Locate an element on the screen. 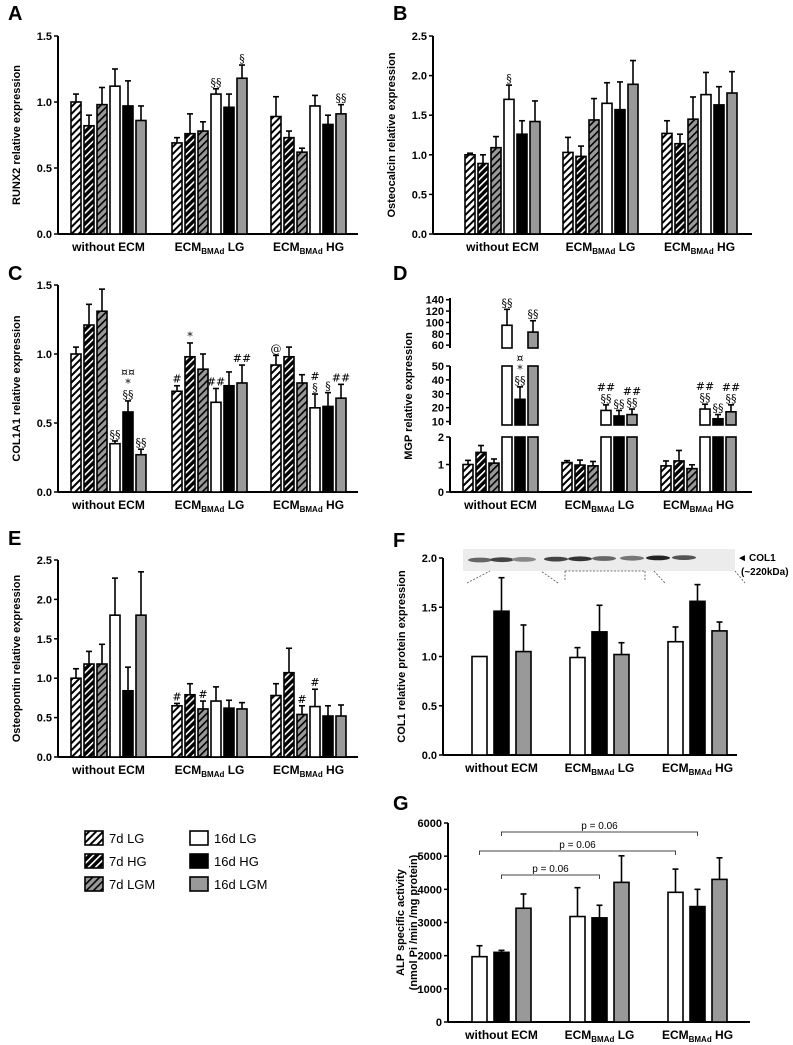  y-axis-title: RUNX2 relative expression is located at coordinates (17, 135).